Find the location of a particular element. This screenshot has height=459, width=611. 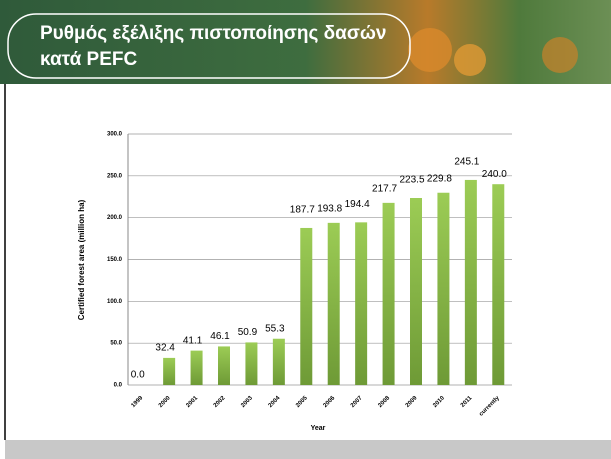

value-label: 187.7 is located at coordinates (302, 210).